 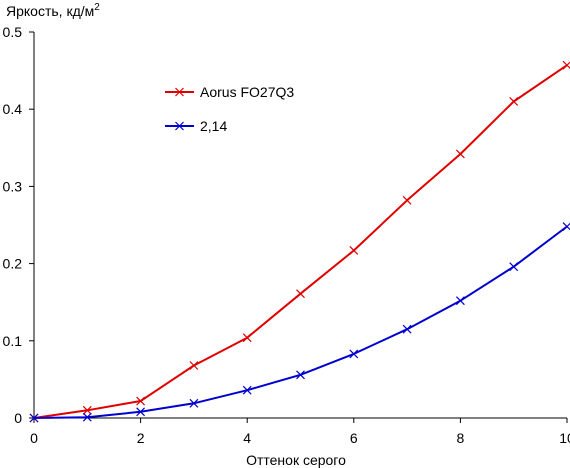 I want to click on x-tick-label: 0, so click(x=34, y=438).